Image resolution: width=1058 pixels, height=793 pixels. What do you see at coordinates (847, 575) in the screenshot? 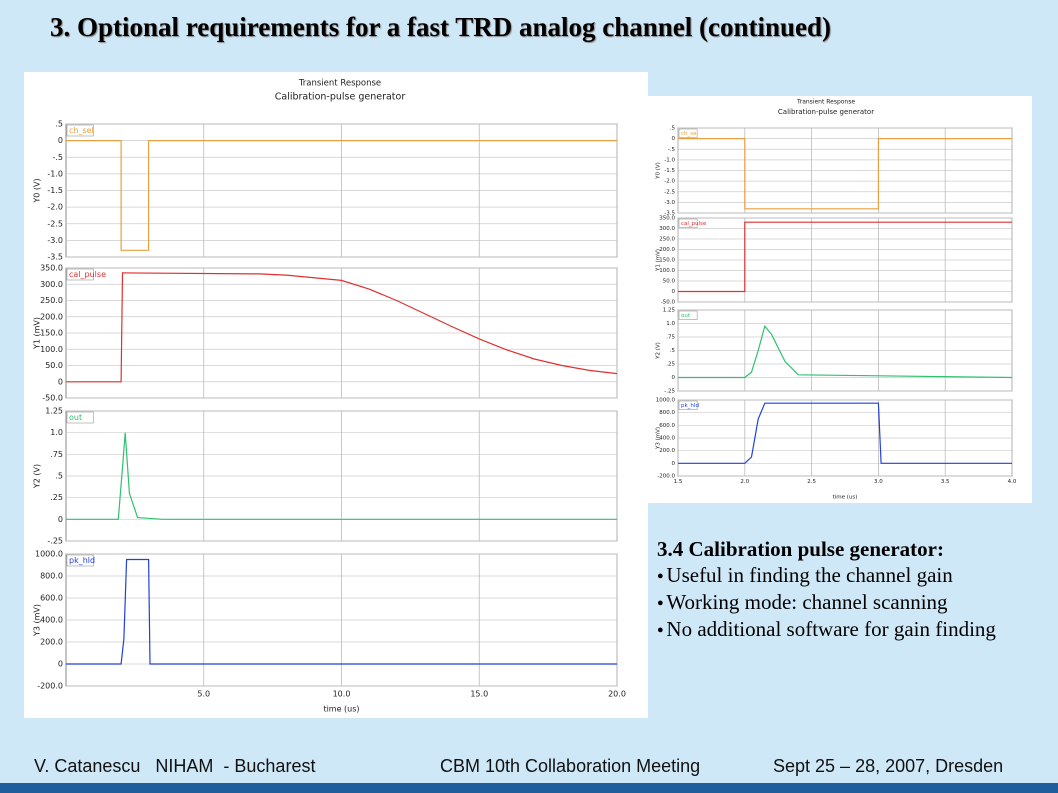
I see `bullet: Useful in finding the channel gain` at bounding box center [847, 575].